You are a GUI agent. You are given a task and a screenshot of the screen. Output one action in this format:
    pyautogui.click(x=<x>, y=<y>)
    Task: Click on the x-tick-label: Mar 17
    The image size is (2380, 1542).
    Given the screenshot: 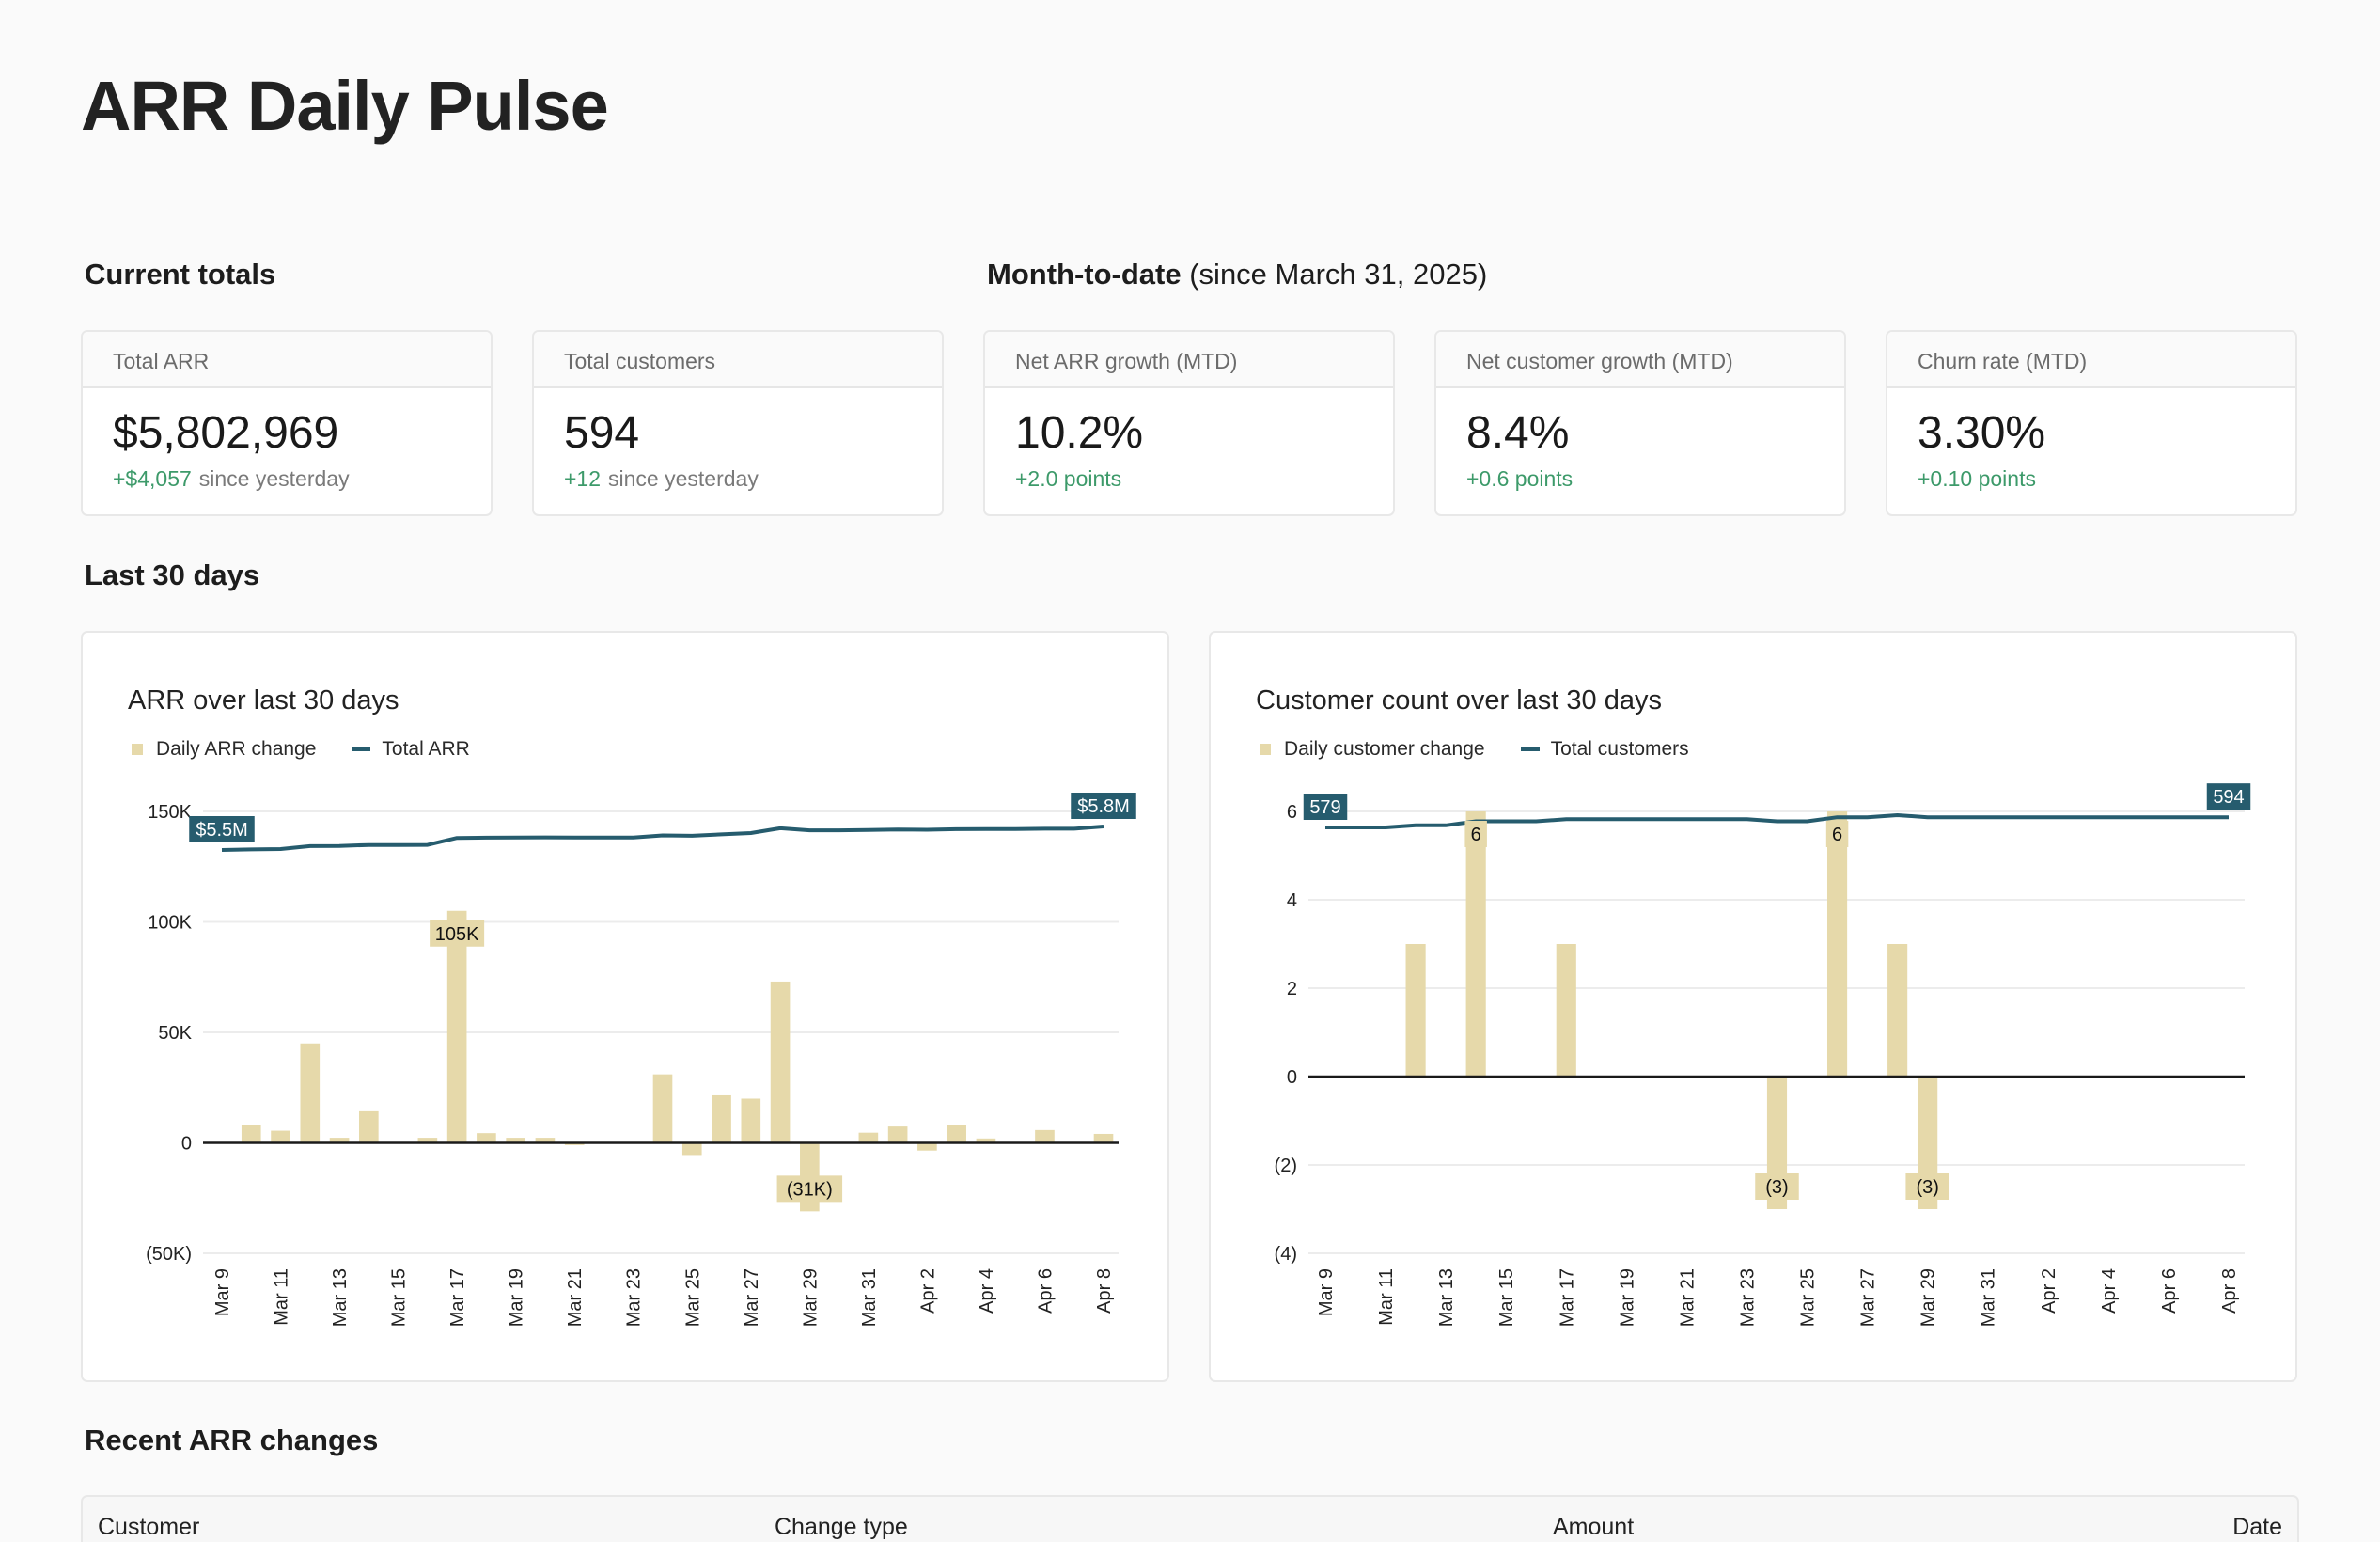 What is the action you would take?
    pyautogui.click(x=1567, y=1297)
    